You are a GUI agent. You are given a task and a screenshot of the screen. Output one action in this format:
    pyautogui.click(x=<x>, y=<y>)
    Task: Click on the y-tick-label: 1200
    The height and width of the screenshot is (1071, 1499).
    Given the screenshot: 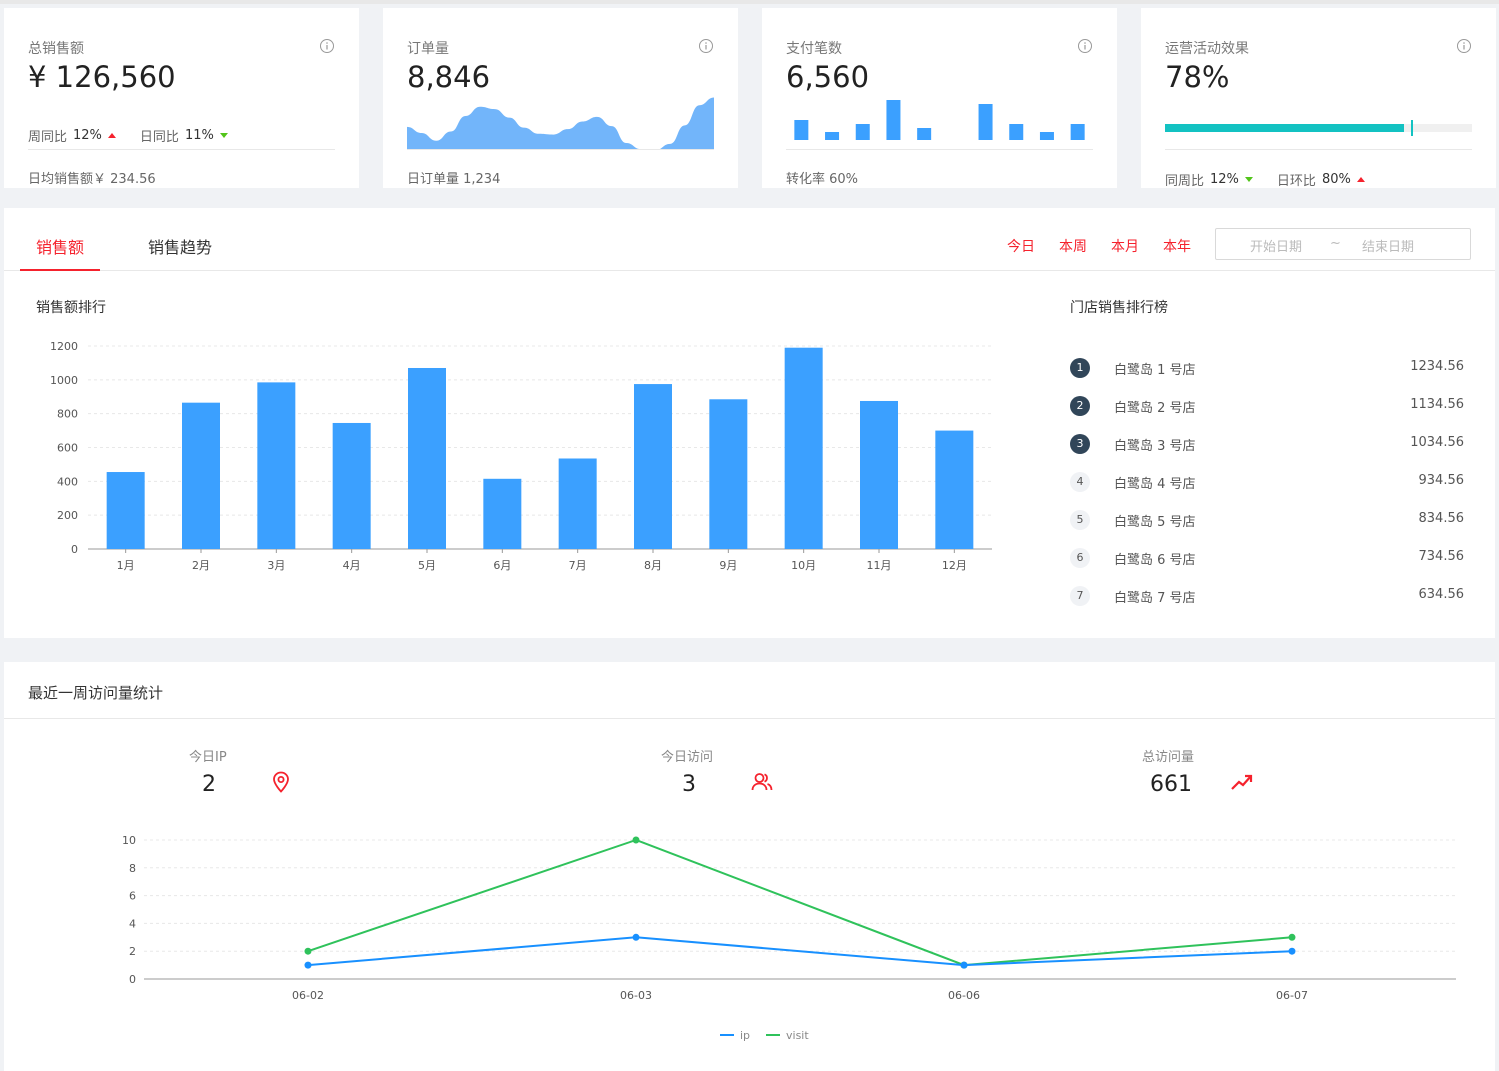 What is the action you would take?
    pyautogui.click(x=64, y=346)
    